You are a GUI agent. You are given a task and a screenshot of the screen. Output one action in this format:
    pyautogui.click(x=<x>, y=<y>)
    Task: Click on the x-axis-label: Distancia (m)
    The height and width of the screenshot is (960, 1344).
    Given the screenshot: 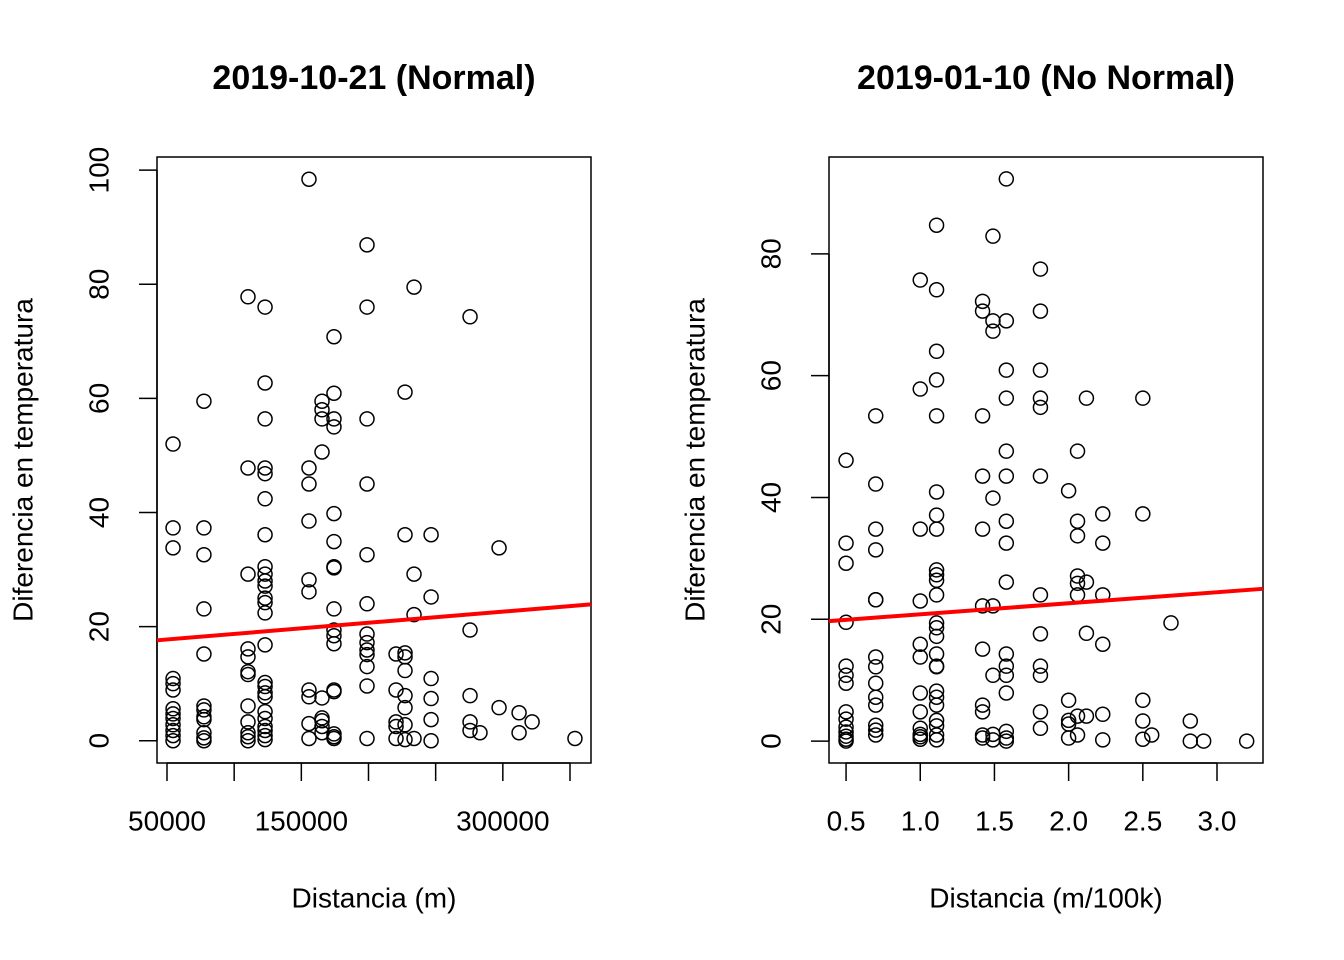 What is the action you would take?
    pyautogui.click(x=374, y=897)
    